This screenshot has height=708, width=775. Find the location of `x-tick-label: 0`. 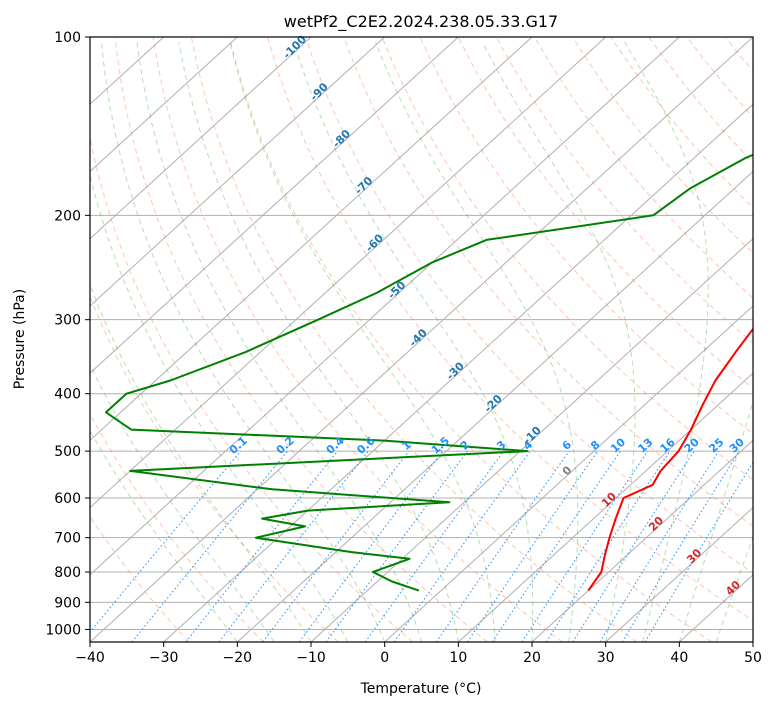

x-tick-label: 0 is located at coordinates (384, 658).